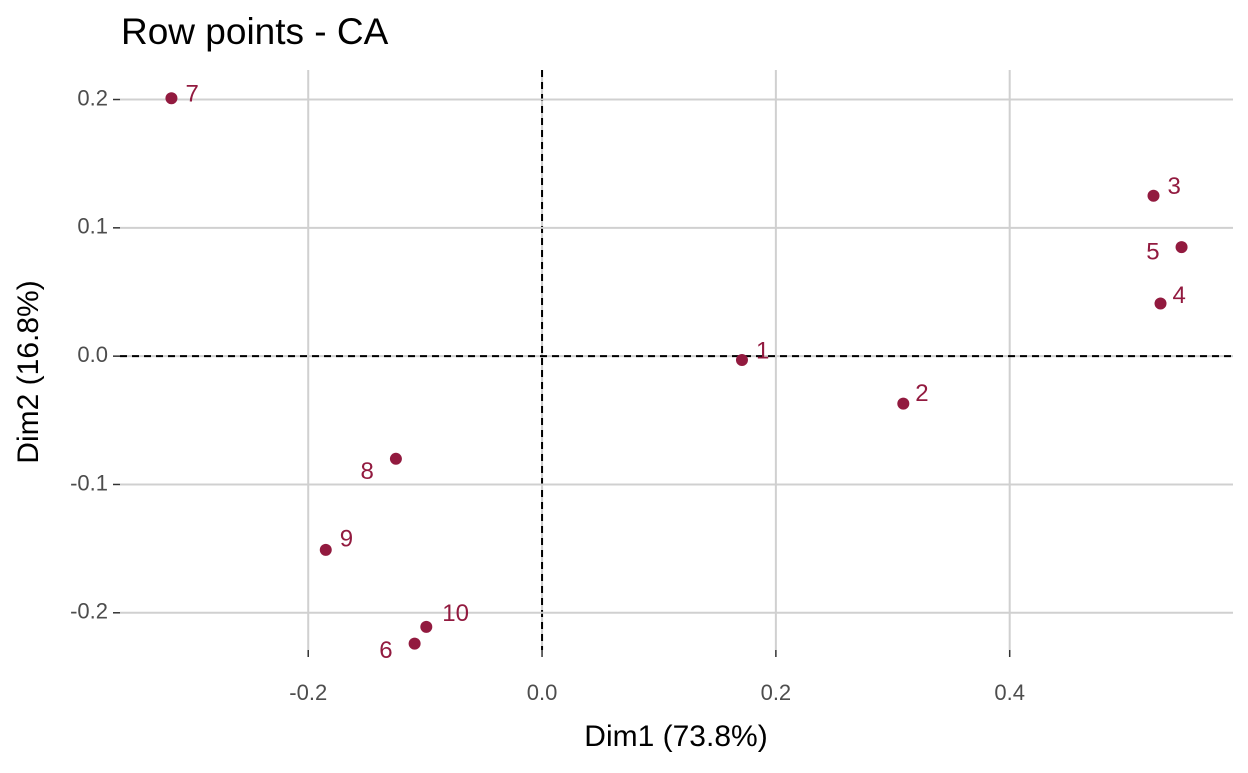 The height and width of the screenshot is (773, 1248). I want to click on point-label: 1, so click(762, 350).